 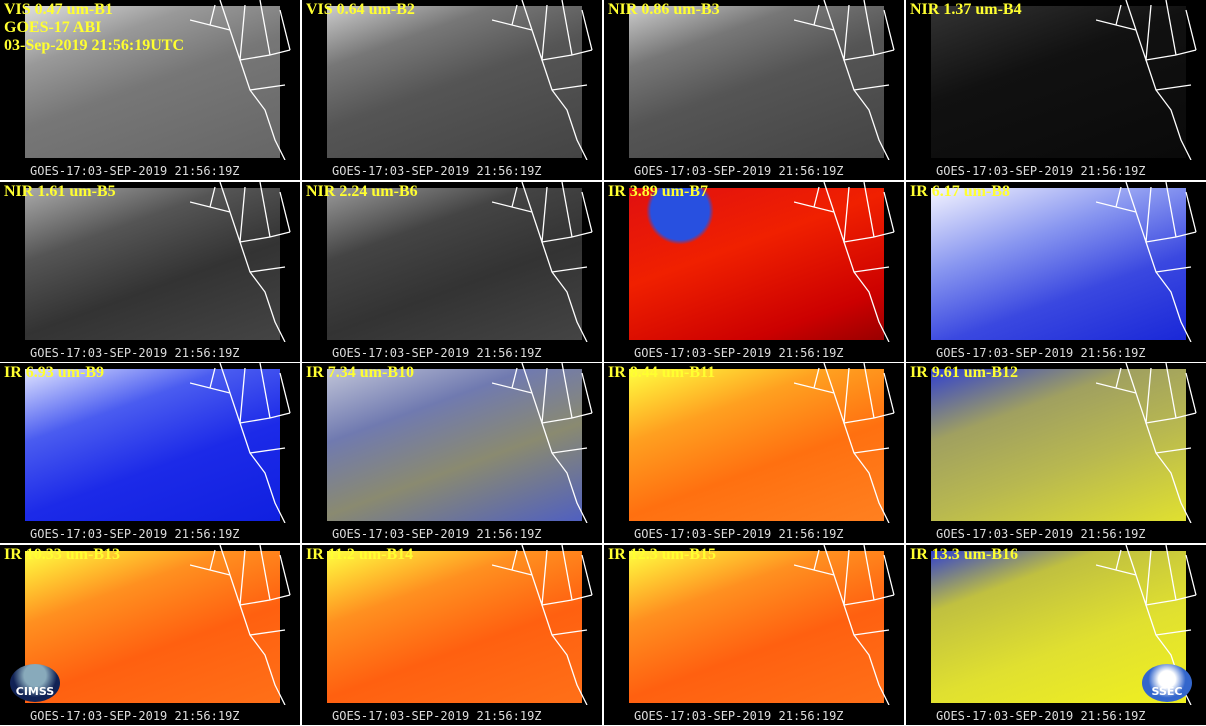 What do you see at coordinates (662, 372) in the screenshot?
I see `band-label: IR 8.44 um-B11` at bounding box center [662, 372].